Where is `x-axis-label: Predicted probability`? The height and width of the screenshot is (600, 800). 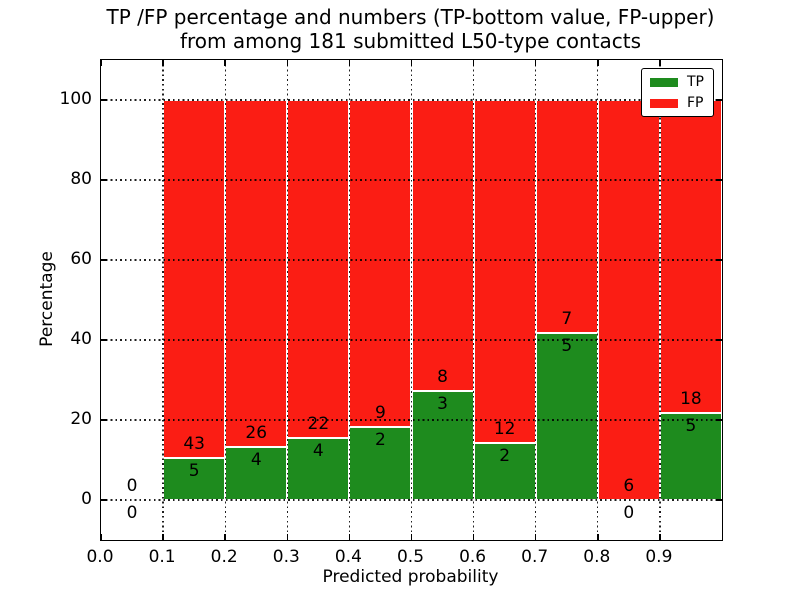
x-axis-label: Predicted probability is located at coordinates (410, 577).